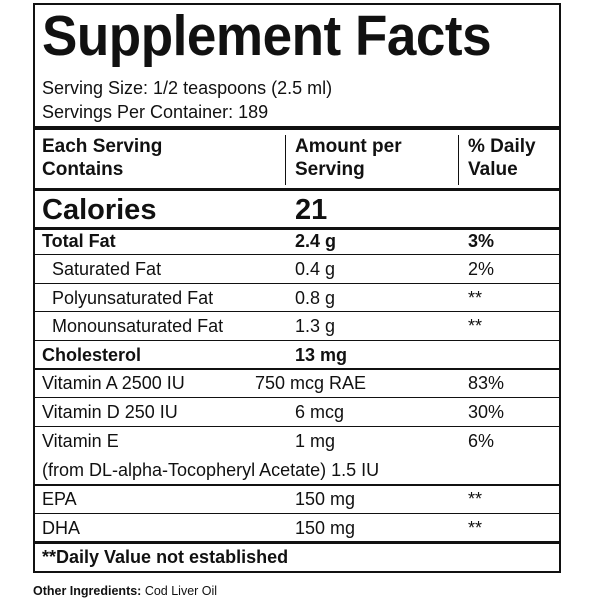  What do you see at coordinates (110, 412) in the screenshot?
I see `nutrient-label: Vitamin D 250 IU` at bounding box center [110, 412].